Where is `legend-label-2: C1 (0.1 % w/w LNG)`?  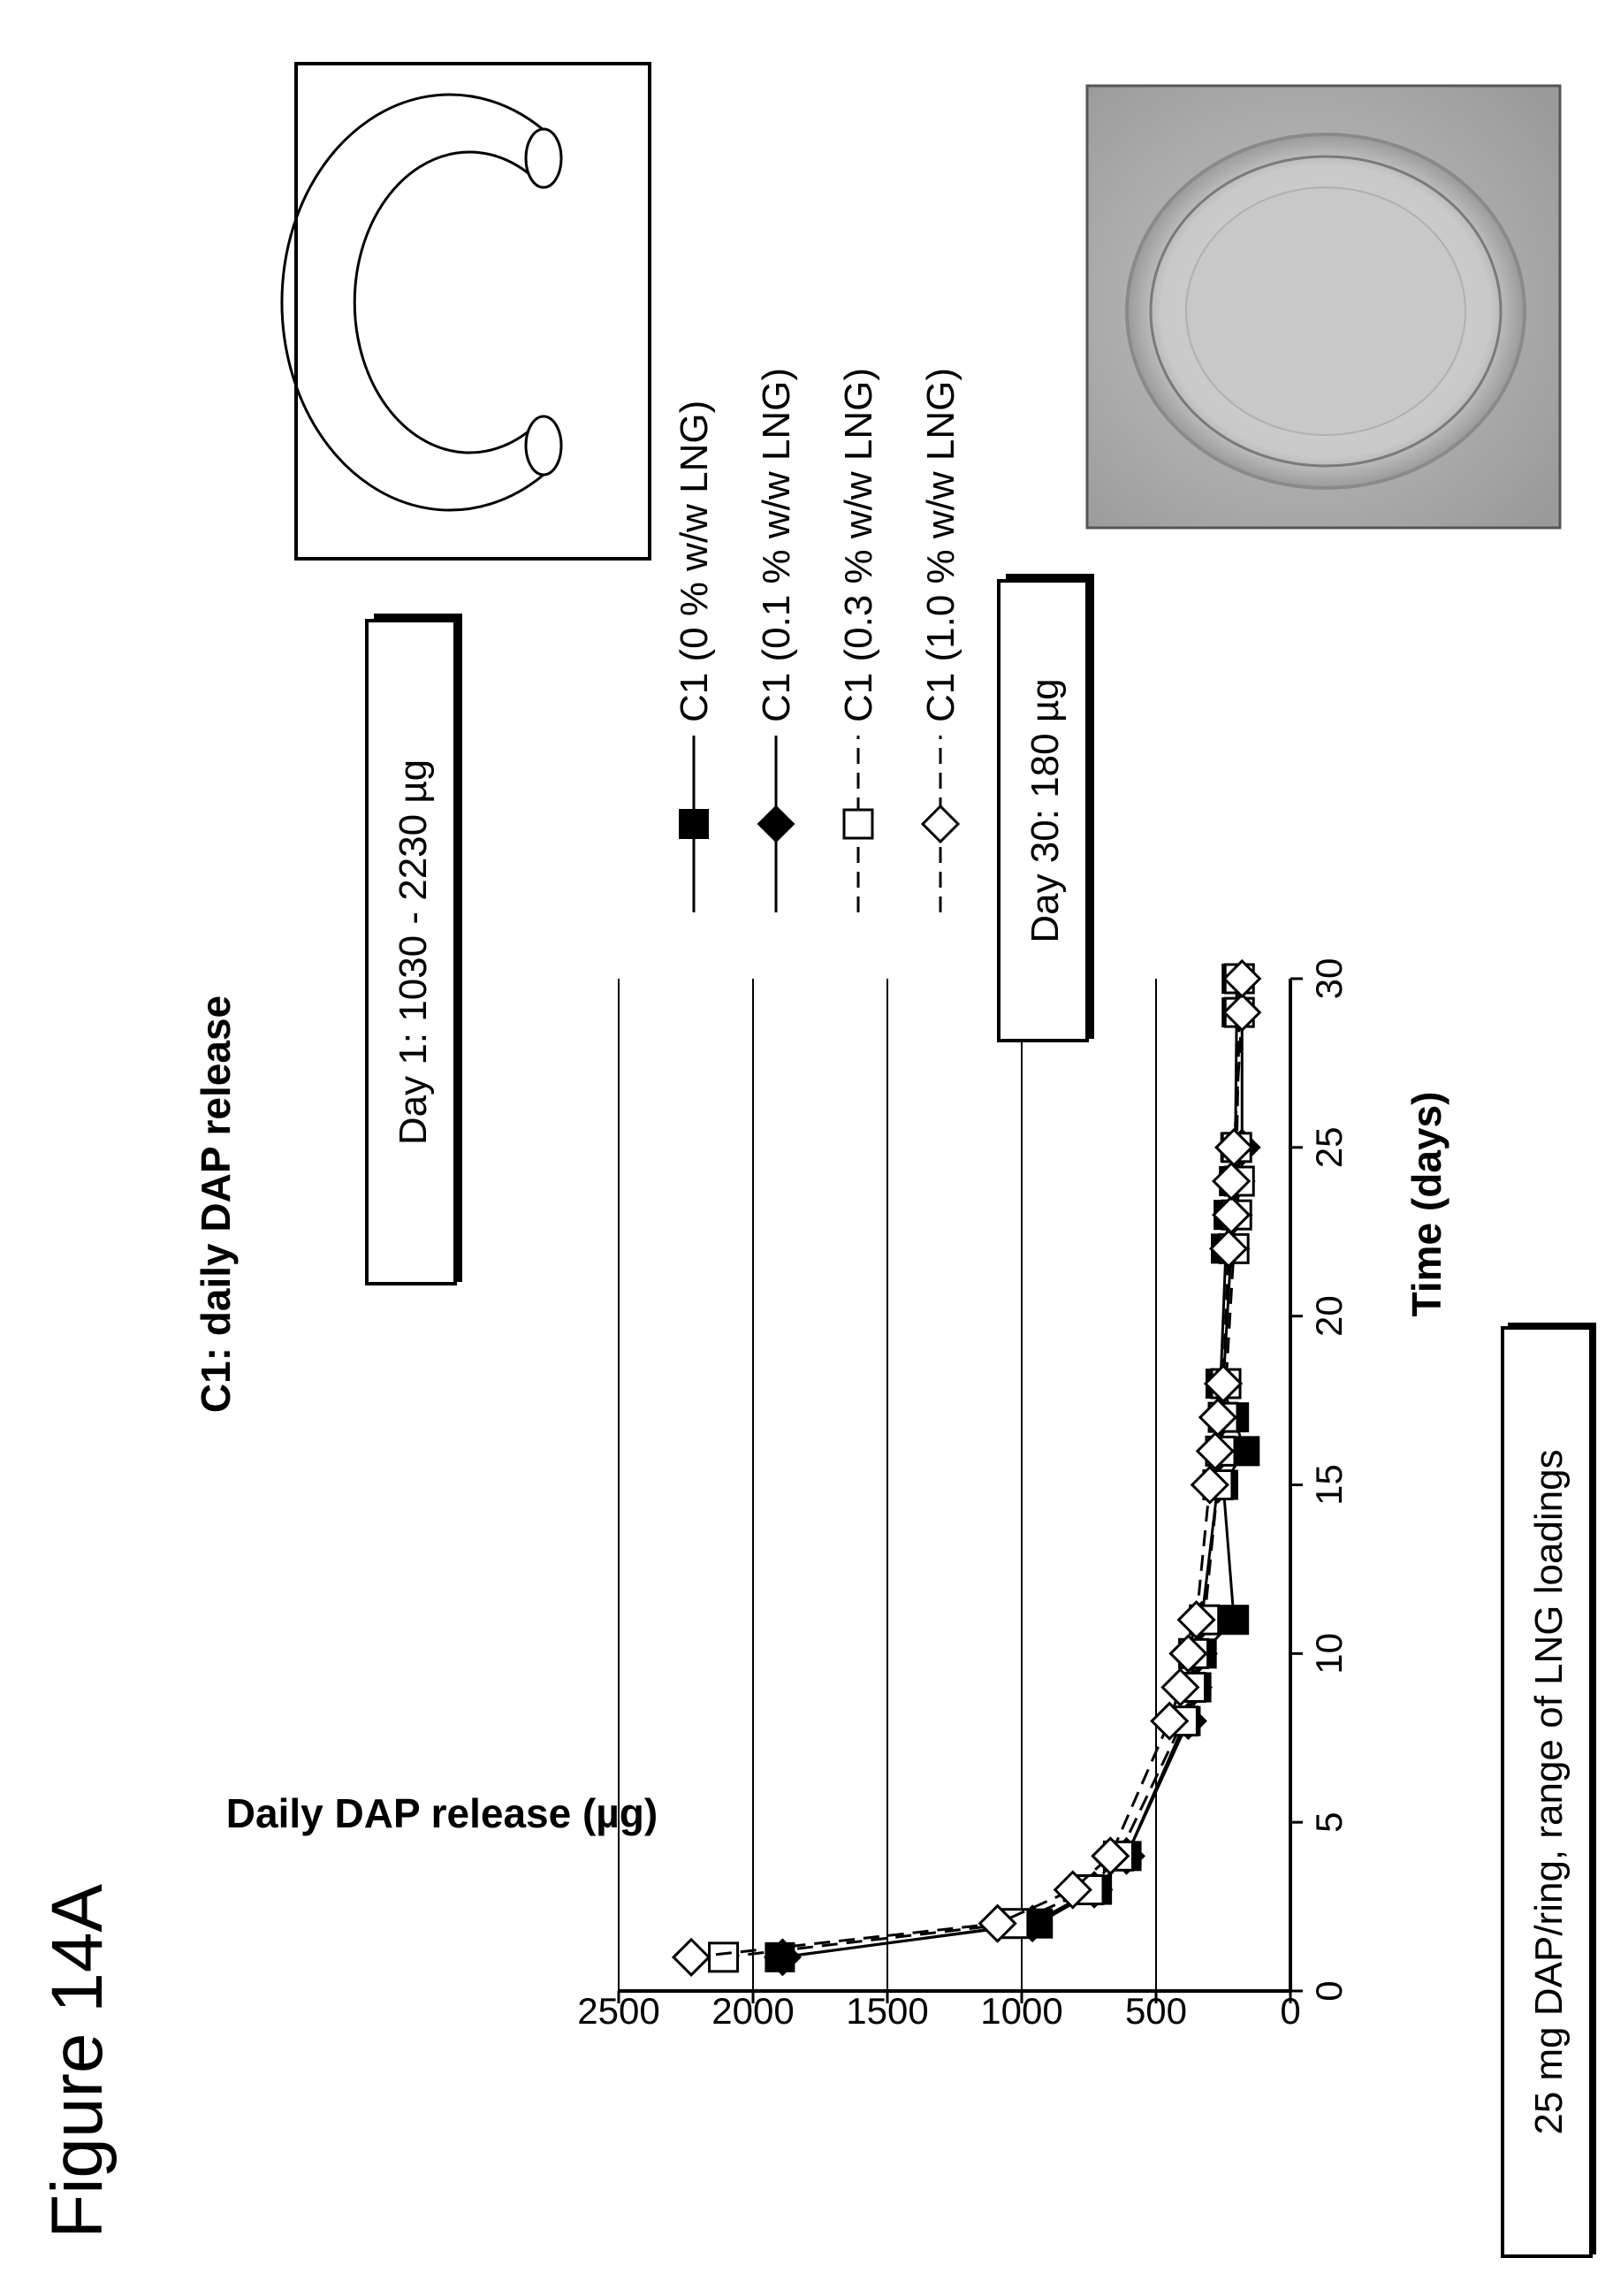
legend-label-2: C1 (0.1 % w/w LNG) is located at coordinates (776, 545).